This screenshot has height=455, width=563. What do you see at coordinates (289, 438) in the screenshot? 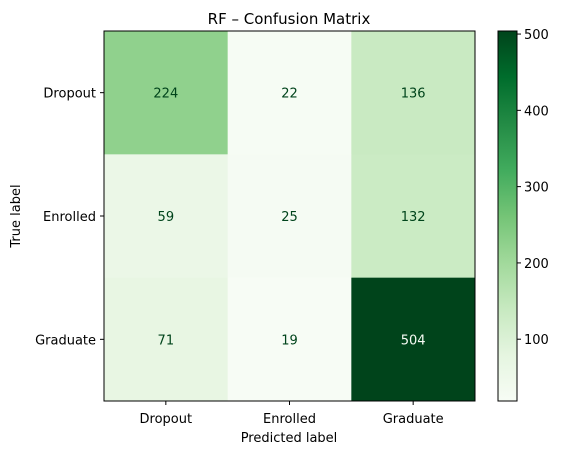
I see `x-axis-label: Predicted label` at bounding box center [289, 438].